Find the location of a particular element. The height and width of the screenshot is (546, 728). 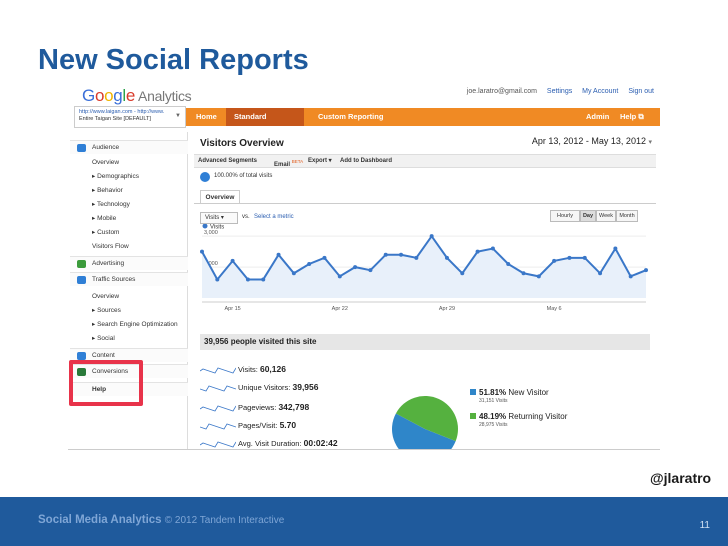

stat-2: Pageviews: 342,798 is located at coordinates (274, 407).